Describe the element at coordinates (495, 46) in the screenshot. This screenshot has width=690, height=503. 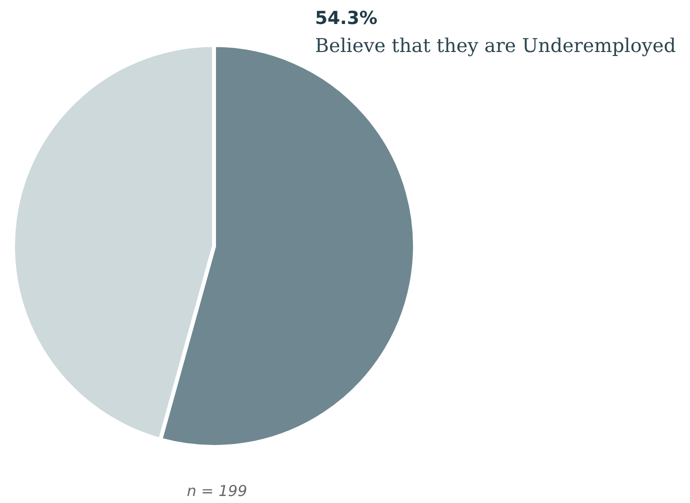
I see `slice-label: Believe that they are Underemployed` at that location.